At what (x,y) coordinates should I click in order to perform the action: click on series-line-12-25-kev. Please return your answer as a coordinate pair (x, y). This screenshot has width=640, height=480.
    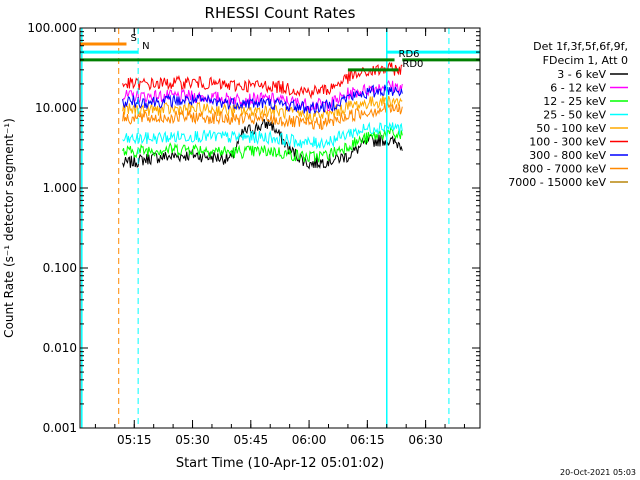
    Looking at the image, I should click on (262, 144).